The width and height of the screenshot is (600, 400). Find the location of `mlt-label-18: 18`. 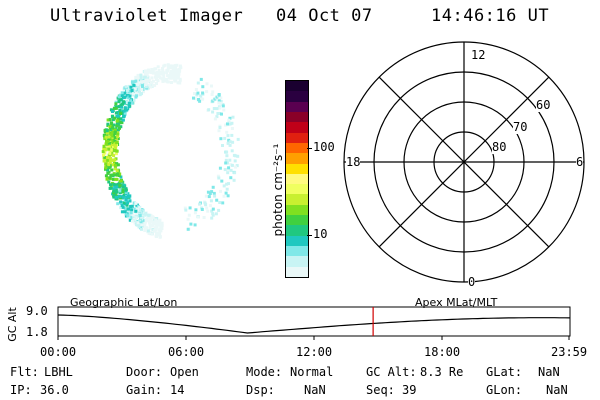

mlt-label-18: 18 is located at coordinates (353, 162).